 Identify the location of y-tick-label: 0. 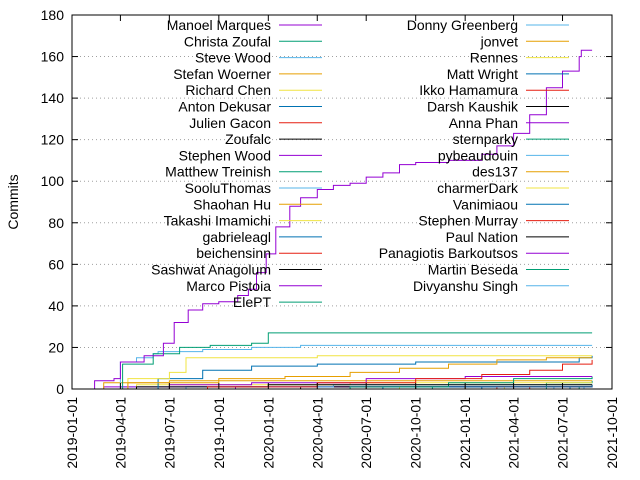
(60, 389).